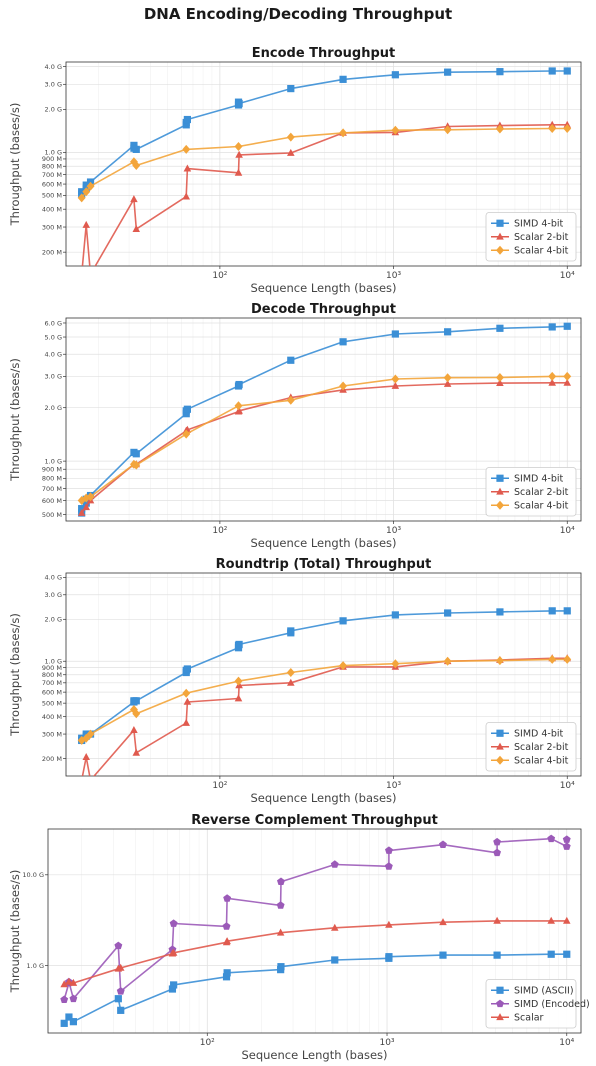 The image size is (596, 1066). I want to click on legend-entry: SIMD (ASCII), so click(532, 991).